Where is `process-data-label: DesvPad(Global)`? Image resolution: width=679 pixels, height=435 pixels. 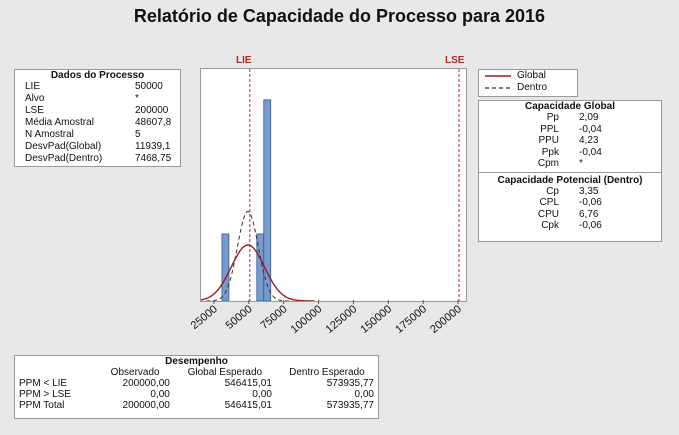 process-data-label: DesvPad(Global) is located at coordinates (63, 146).